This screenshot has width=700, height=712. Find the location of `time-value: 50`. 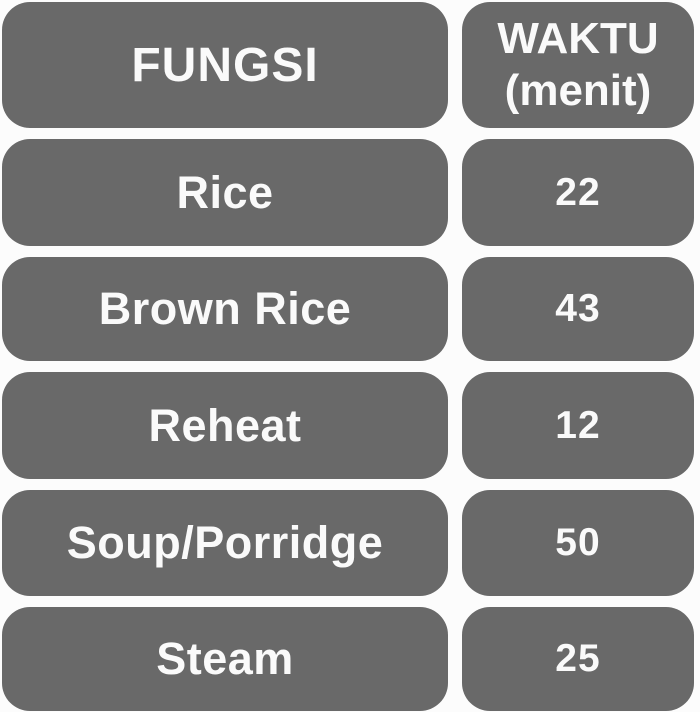

time-value: 50 is located at coordinates (578, 542).